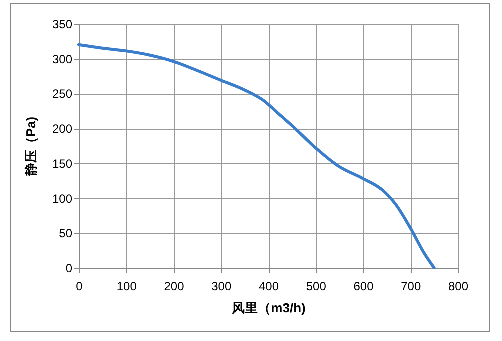 This screenshot has height=341, width=502. Describe the element at coordinates (458, 287) in the screenshot. I see `x-tick-label: 800` at that location.